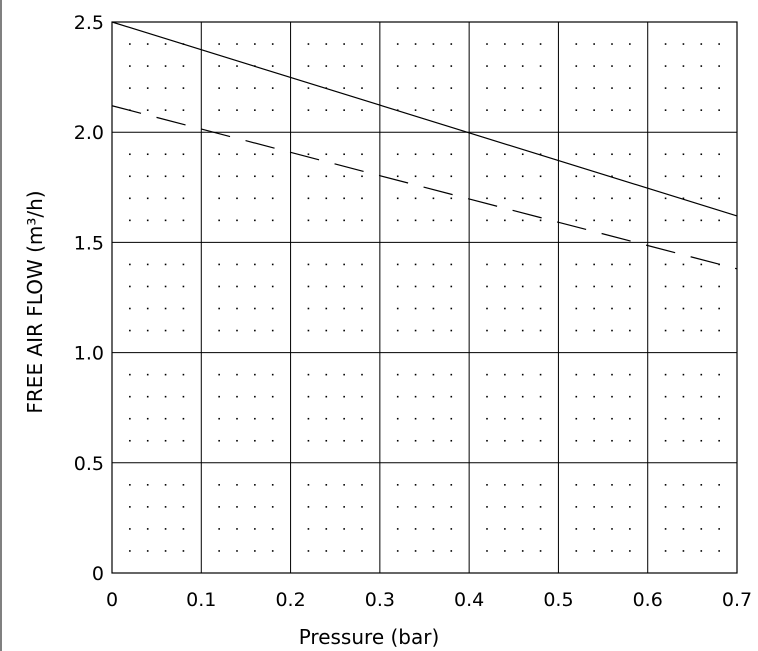 This screenshot has height=651, width=758. What do you see at coordinates (89, 464) in the screenshot?
I see `y-tick-label-1: 0.5` at bounding box center [89, 464].